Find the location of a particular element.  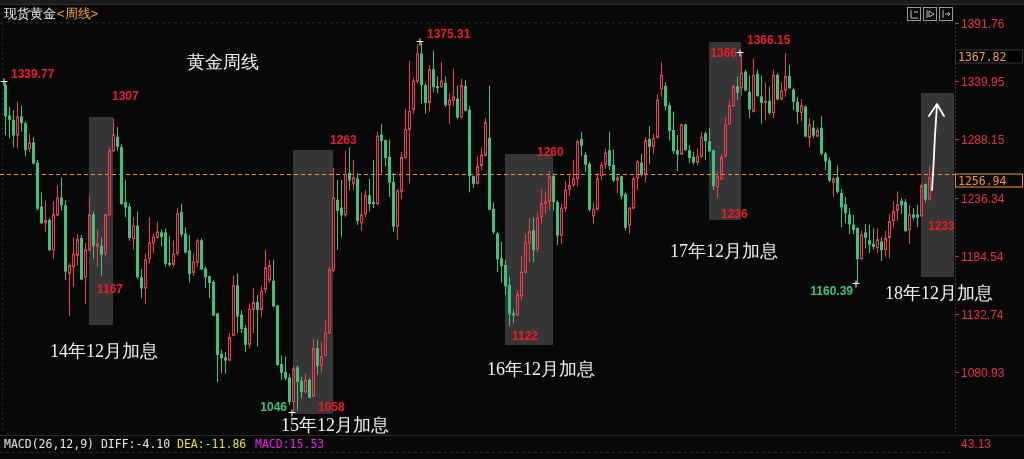

annotation: 1122 is located at coordinates (525, 336).